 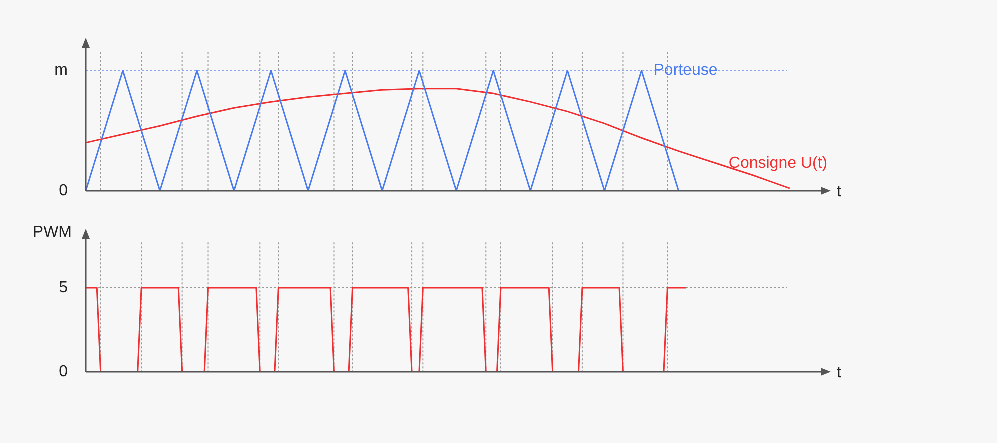 I want to click on y-axis-title: PWM, so click(x=52, y=233).